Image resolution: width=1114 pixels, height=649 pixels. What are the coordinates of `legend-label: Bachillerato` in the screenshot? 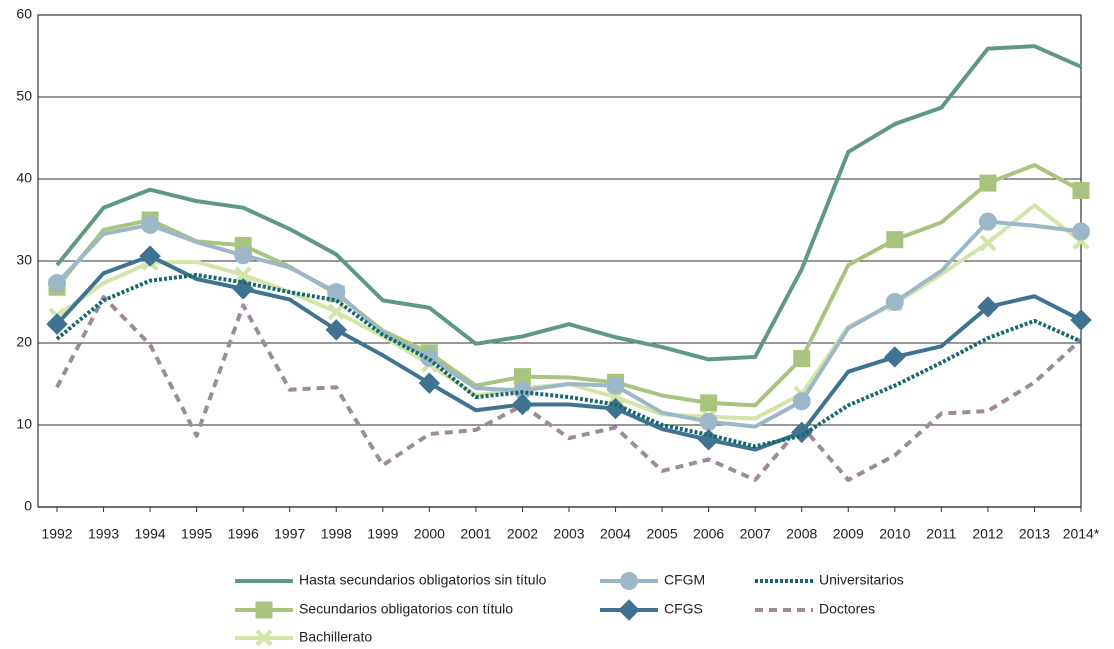 It's located at (335, 637).